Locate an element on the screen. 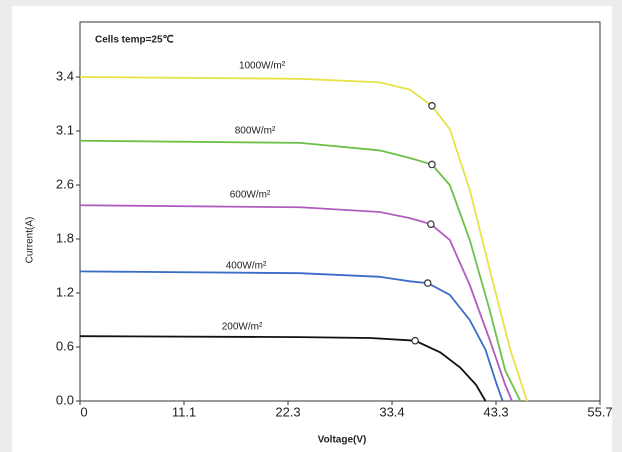 The width and height of the screenshot is (622, 452). curve-label: 800W/m² is located at coordinates (255, 131).